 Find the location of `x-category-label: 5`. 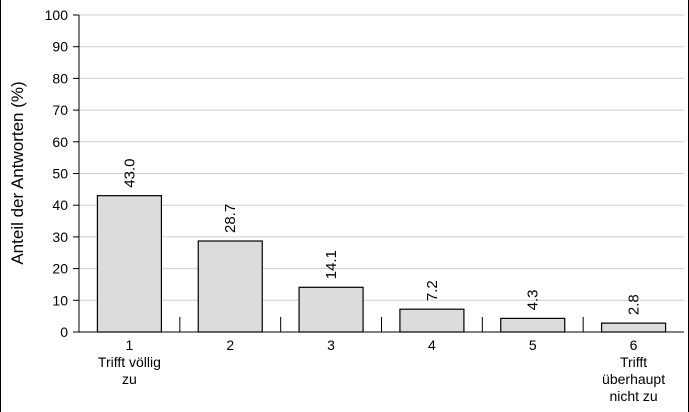

x-category-label: 5 is located at coordinates (533, 345).